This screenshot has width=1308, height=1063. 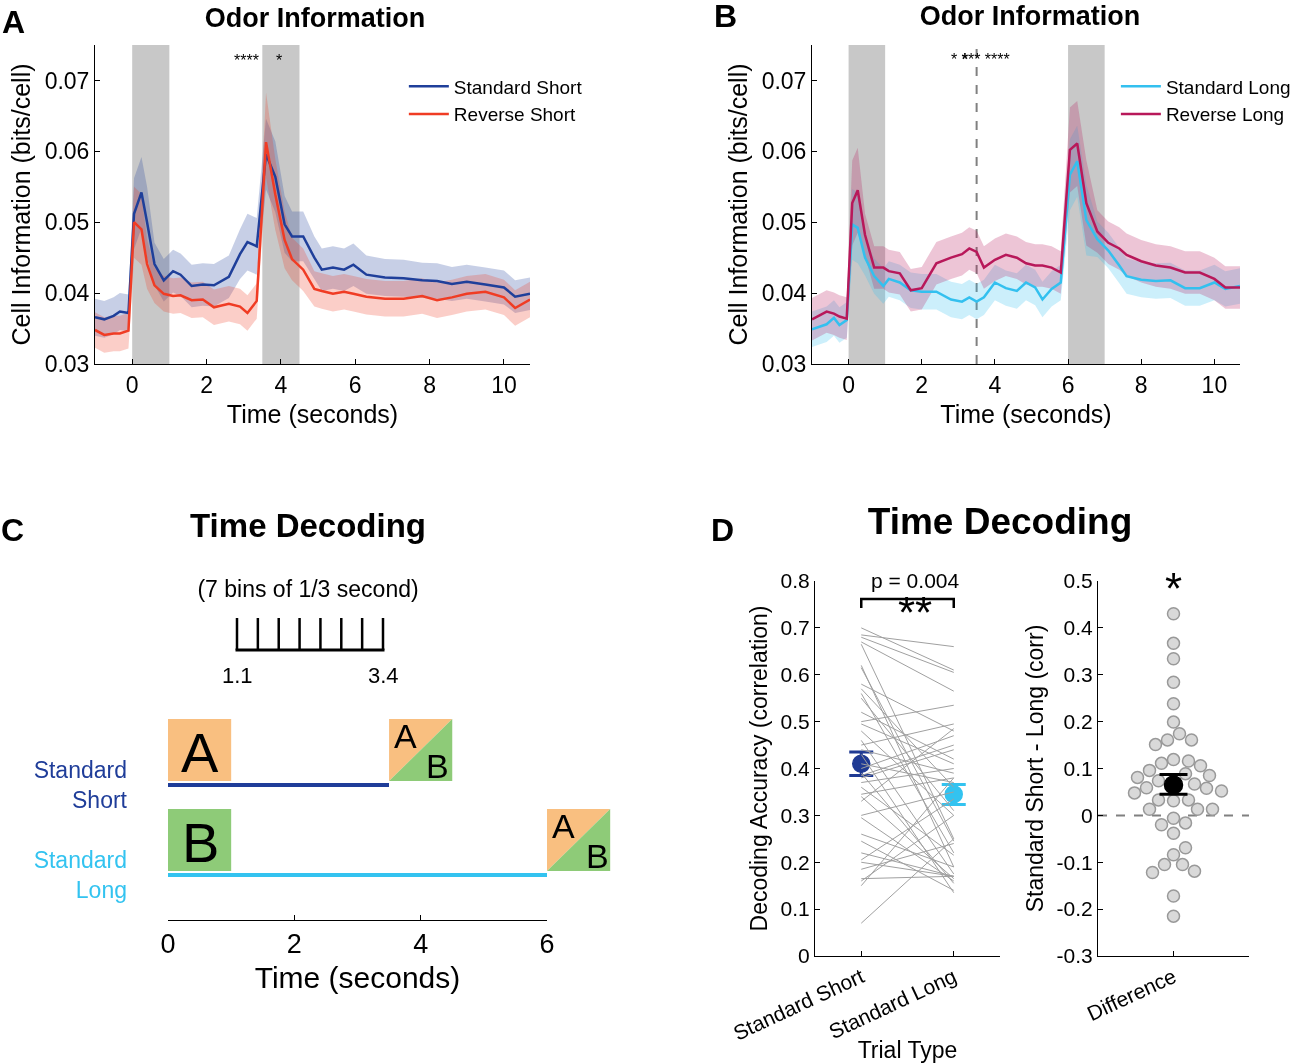 What do you see at coordinates (915, 580) in the screenshot?
I see `annotation: p = 0.004` at bounding box center [915, 580].